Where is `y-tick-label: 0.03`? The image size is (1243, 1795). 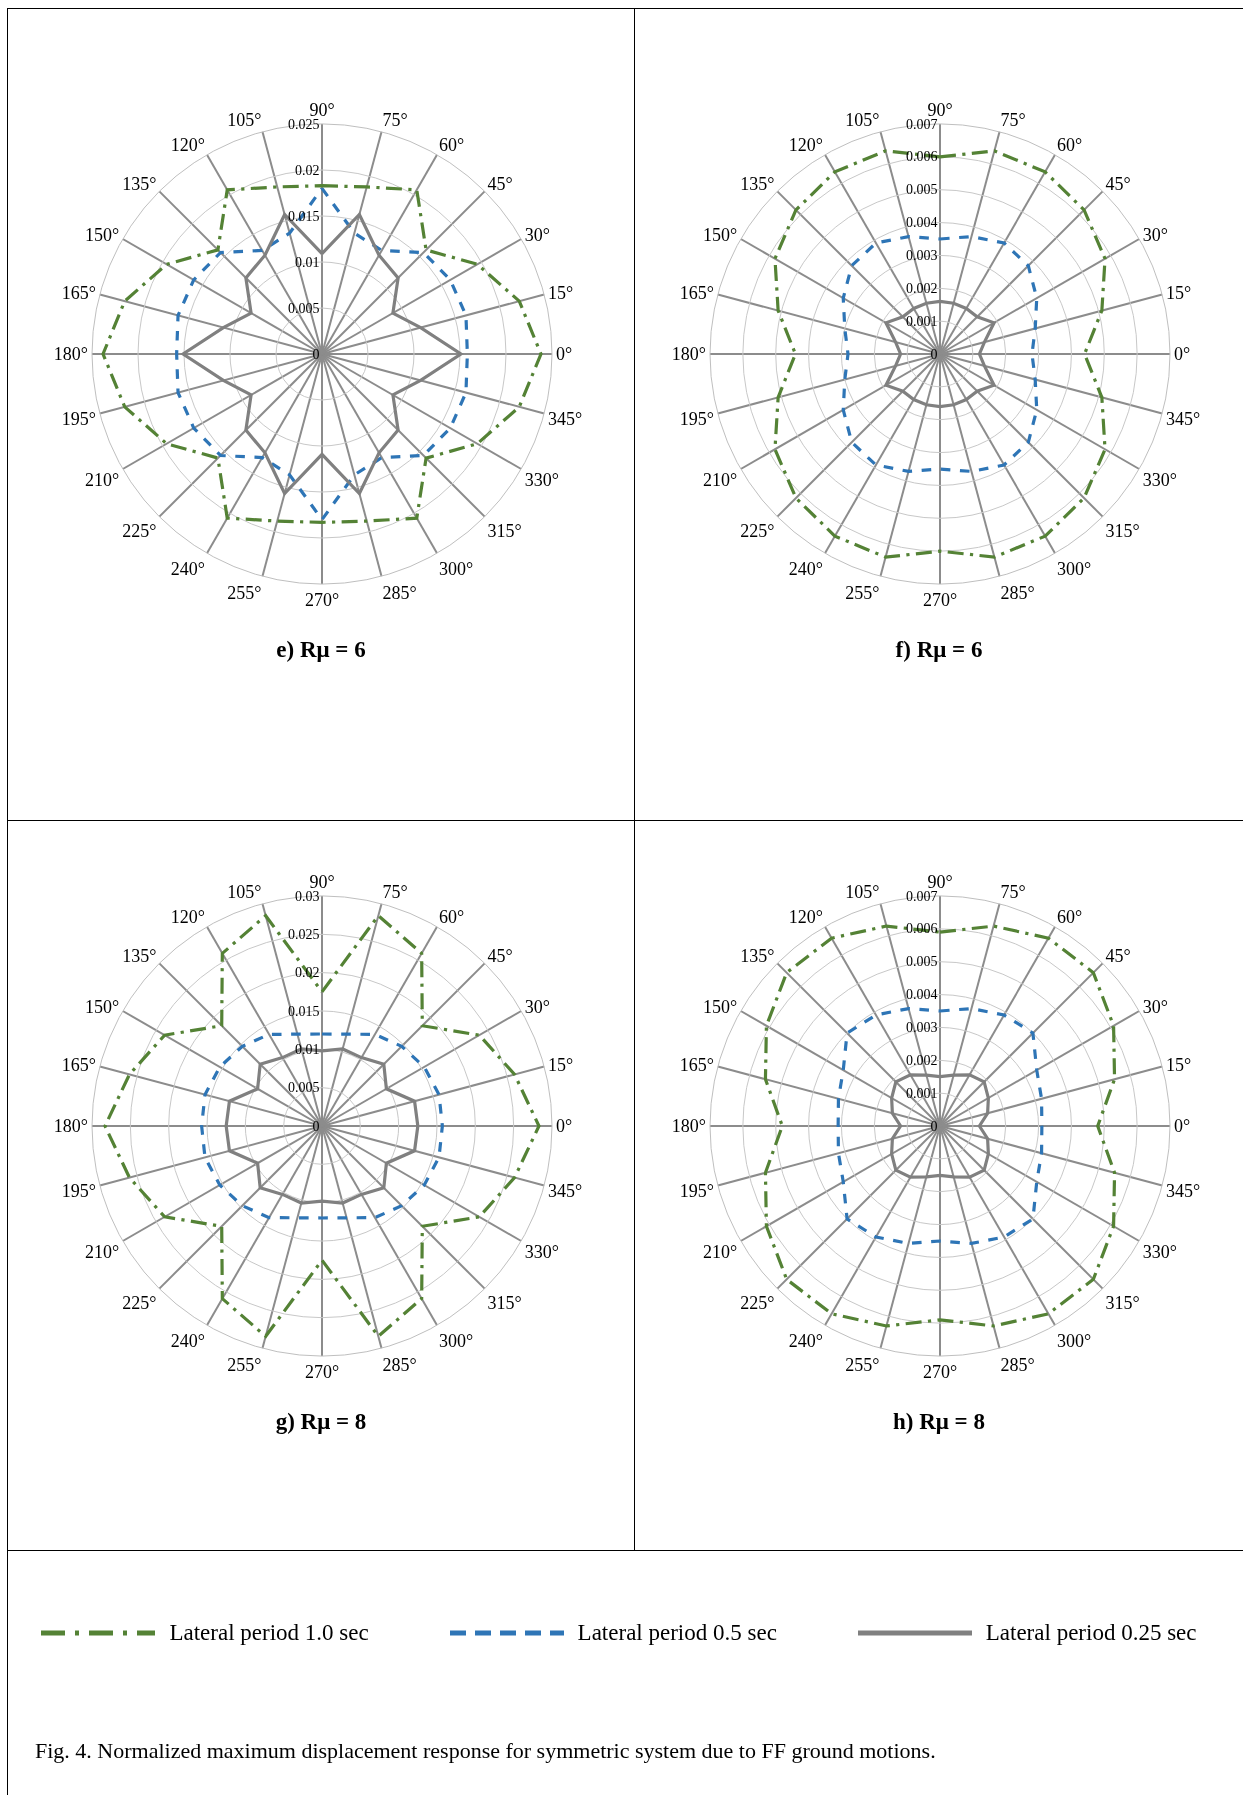 y-tick-label: 0.03 is located at coordinates (306, 896).